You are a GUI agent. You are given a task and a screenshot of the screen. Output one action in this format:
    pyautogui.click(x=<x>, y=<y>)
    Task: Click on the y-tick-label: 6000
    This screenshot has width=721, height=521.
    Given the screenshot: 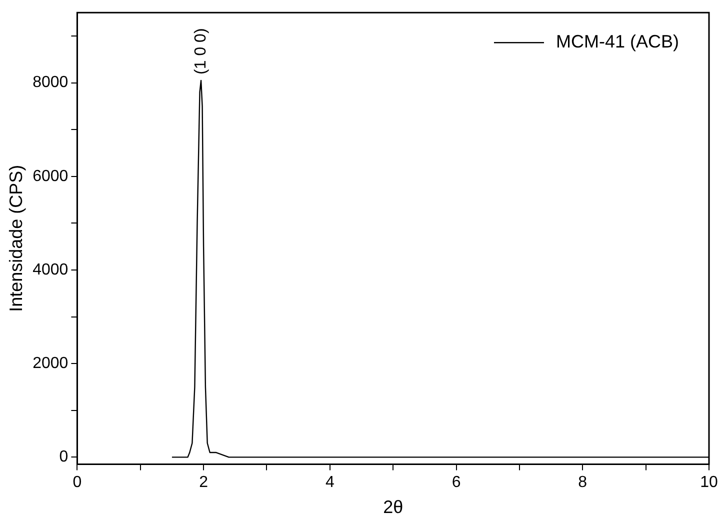 What is the action you would take?
    pyautogui.click(x=50, y=176)
    